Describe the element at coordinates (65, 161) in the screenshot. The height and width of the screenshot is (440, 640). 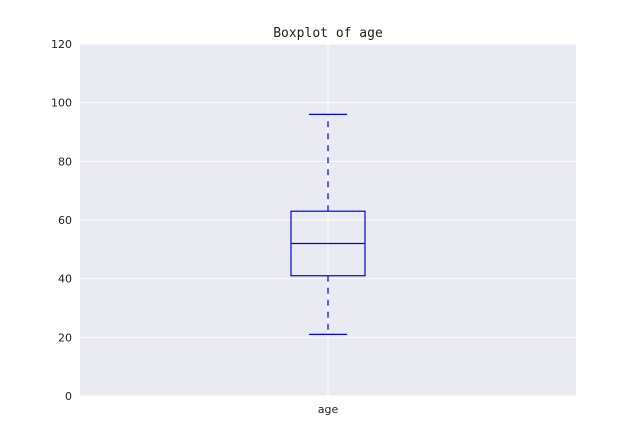
I see `y-tick-label: 80` at that location.